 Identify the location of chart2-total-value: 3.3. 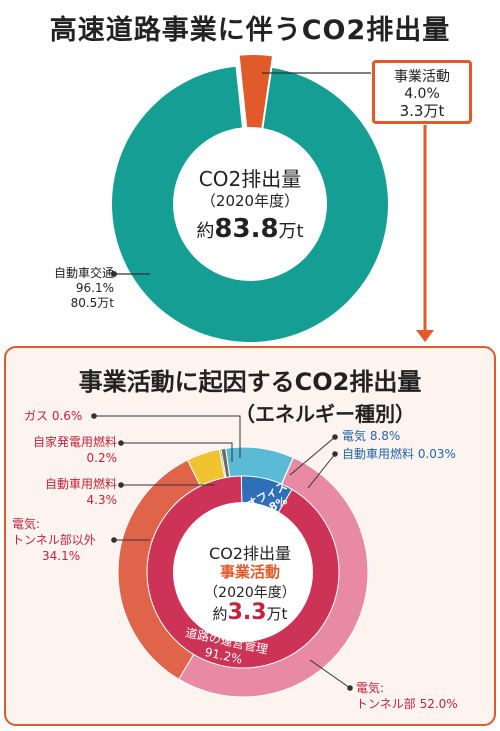
(247, 612).